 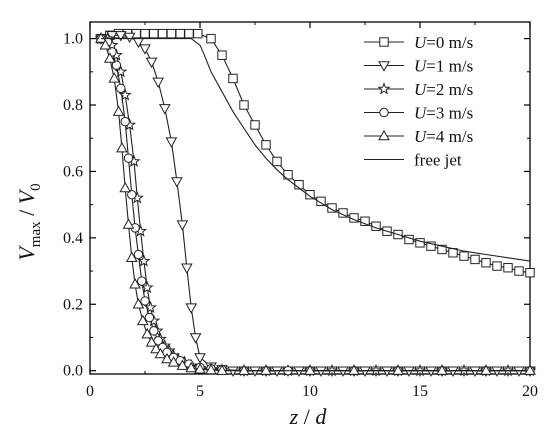 What do you see at coordinates (413, 160) in the screenshot?
I see `legend-entry: free jet` at bounding box center [413, 160].